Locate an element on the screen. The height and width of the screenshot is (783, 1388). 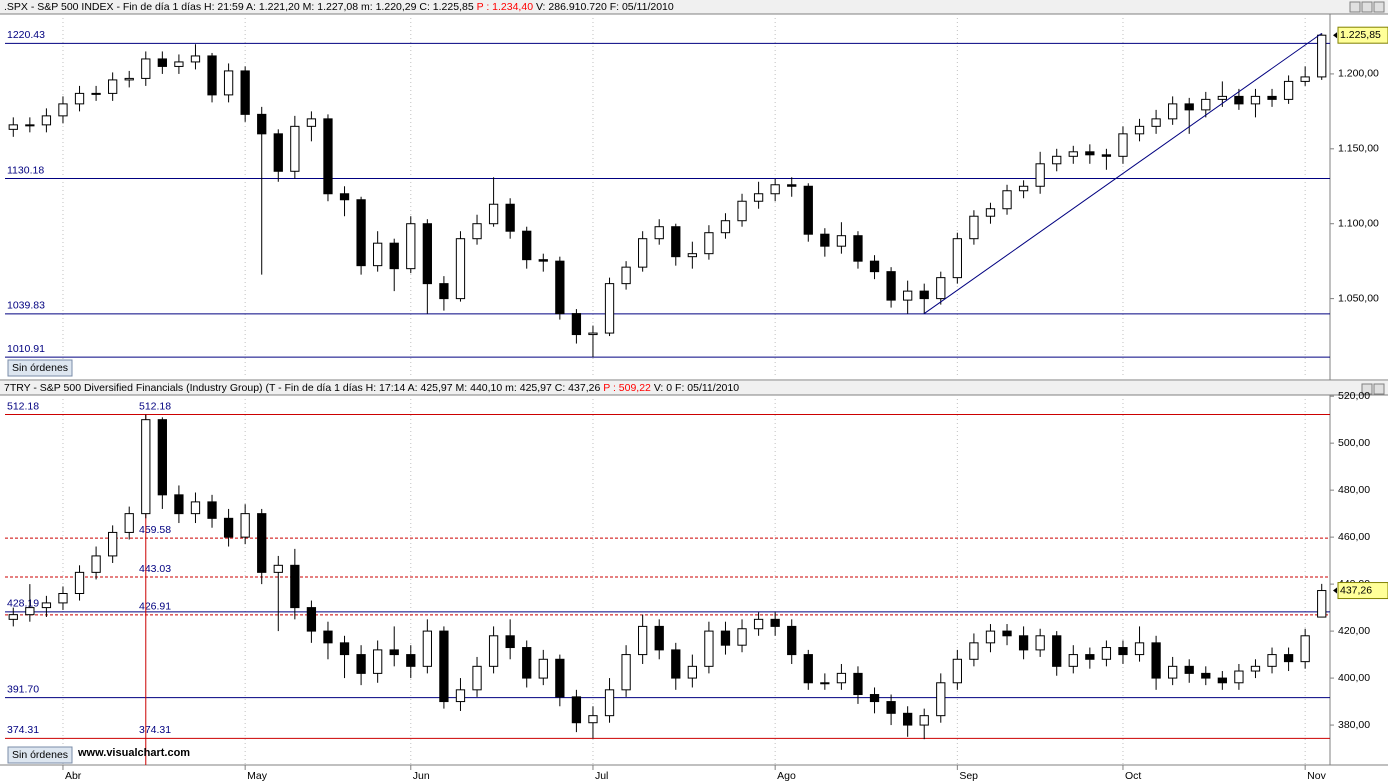
x-tick-label: Sep is located at coordinates (968, 776).